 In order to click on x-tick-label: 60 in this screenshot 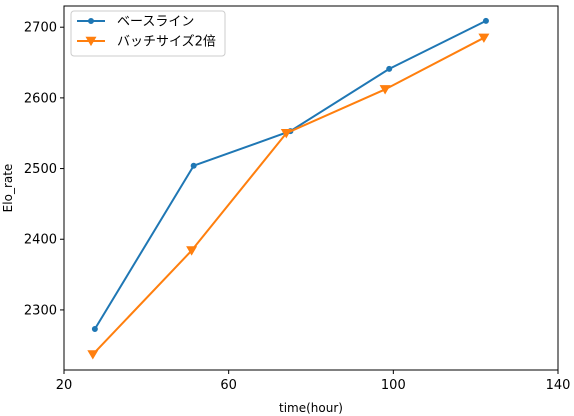, I will do `click(228, 385)`.